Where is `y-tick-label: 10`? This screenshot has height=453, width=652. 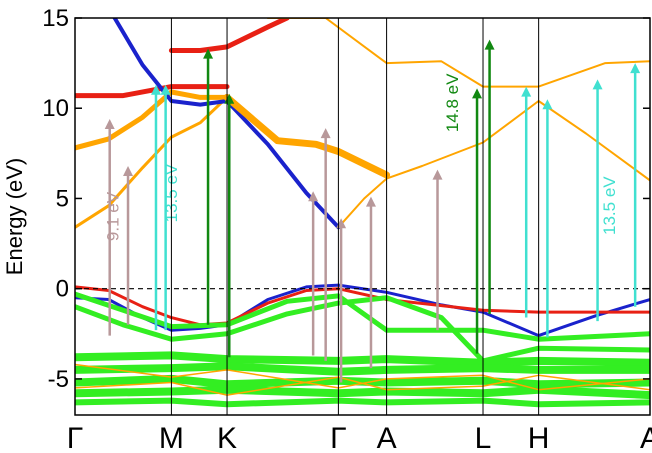 y-tick-label: 10 is located at coordinates (55, 108).